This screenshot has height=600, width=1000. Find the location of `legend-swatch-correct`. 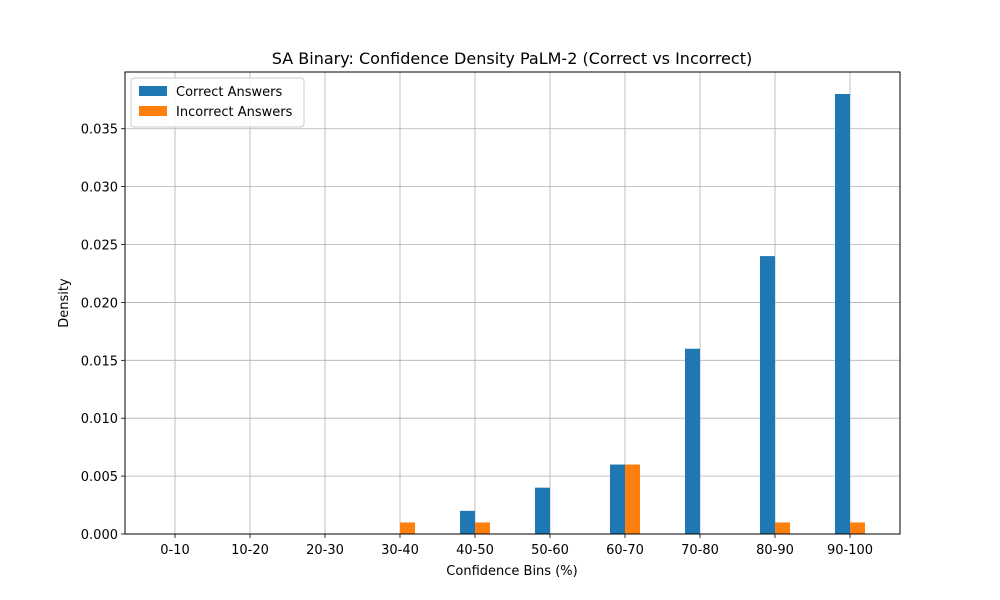

legend-swatch-correct is located at coordinates (153, 91).